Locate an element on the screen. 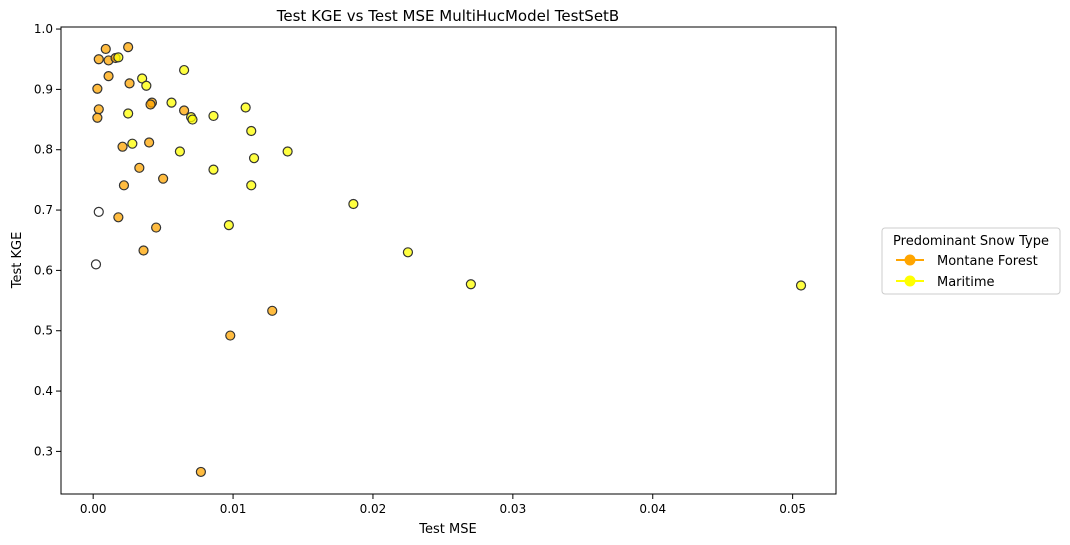  y-axis-label: Test KGE is located at coordinates (17, 261).